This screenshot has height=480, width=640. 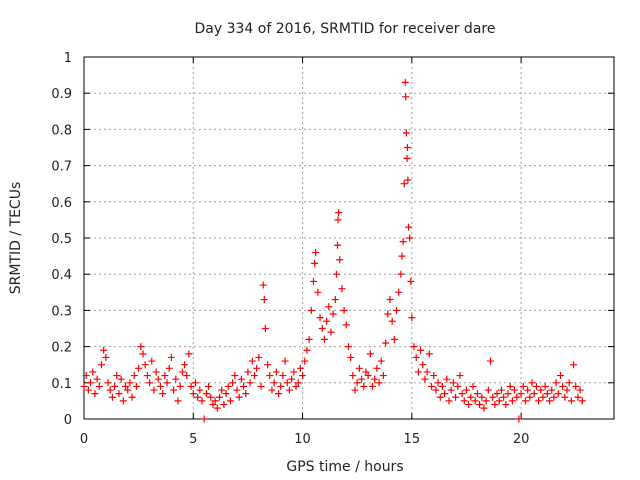 I want to click on y-axis-tick-labels: 0 0.1 0.2 0.3 0.4 0.5 0.6 0.7 0.8 0.9 1, so click(x=61, y=239).